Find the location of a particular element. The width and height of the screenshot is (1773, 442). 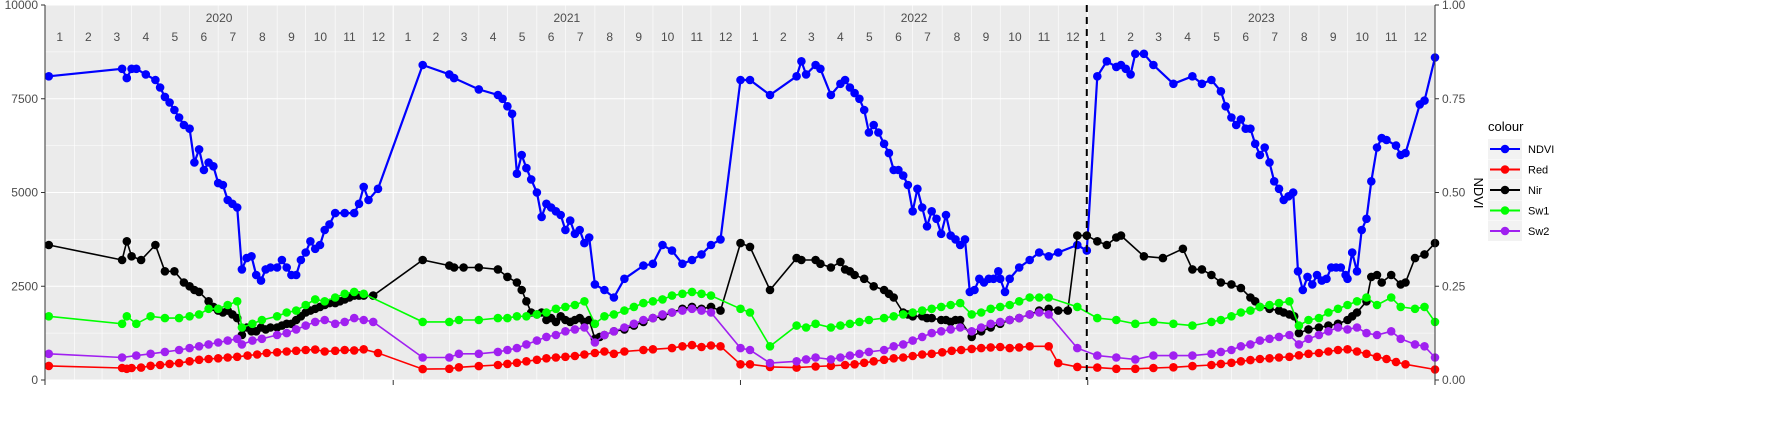

month-label: 4 is located at coordinates (1187, 37).